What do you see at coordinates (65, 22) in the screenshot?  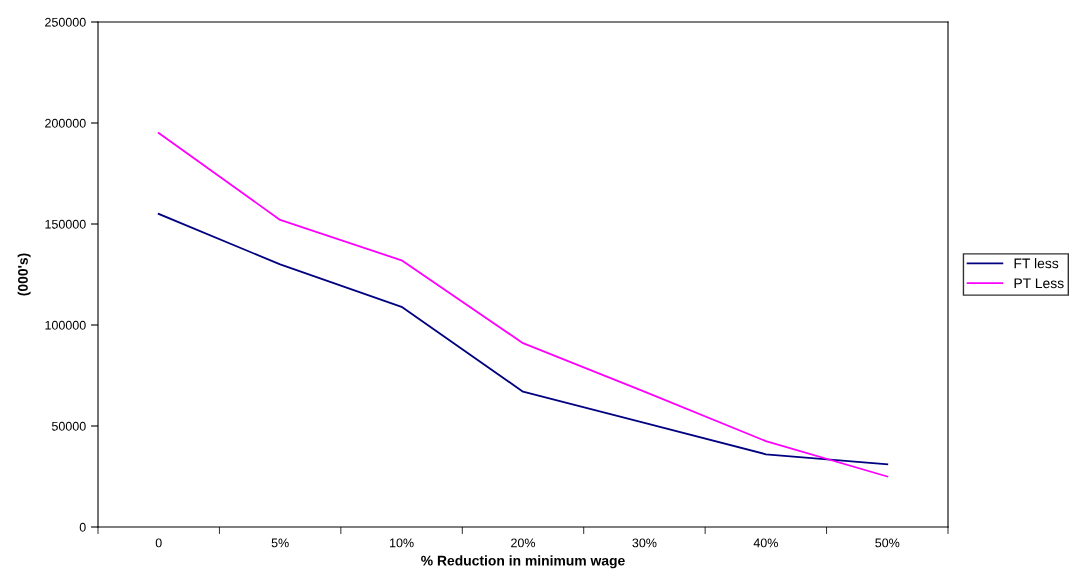 I see `y-tick-label: 250000` at bounding box center [65, 22].